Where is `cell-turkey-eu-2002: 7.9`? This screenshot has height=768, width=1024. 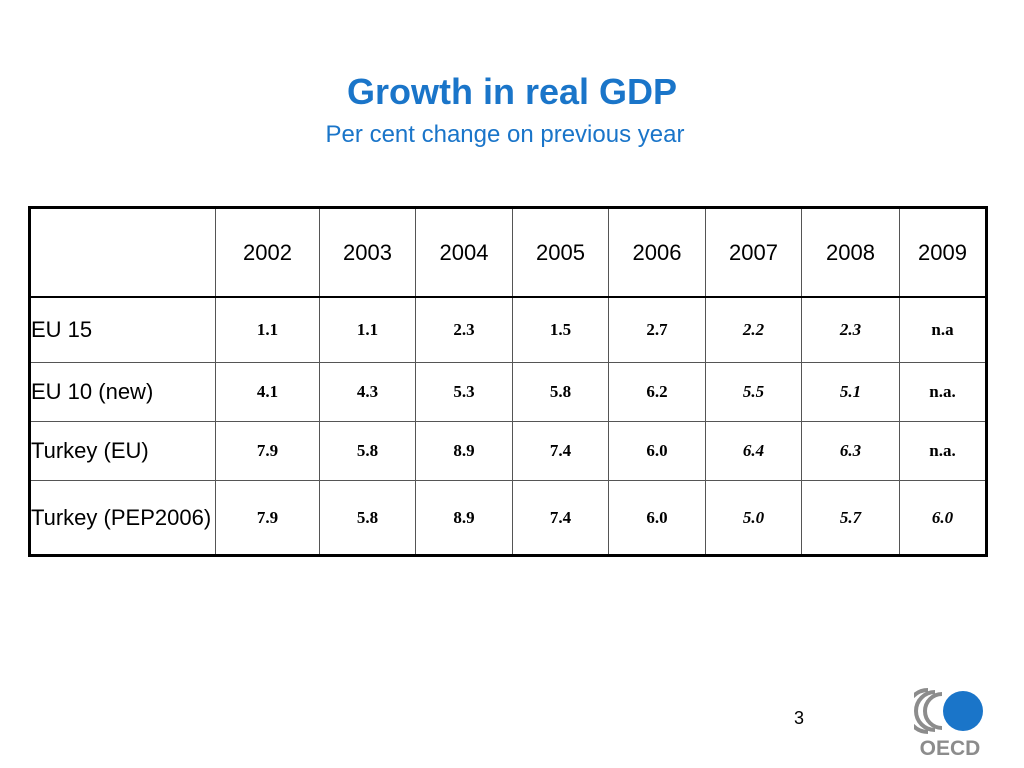
cell-turkey-eu-2002: 7.9 is located at coordinates (267, 451).